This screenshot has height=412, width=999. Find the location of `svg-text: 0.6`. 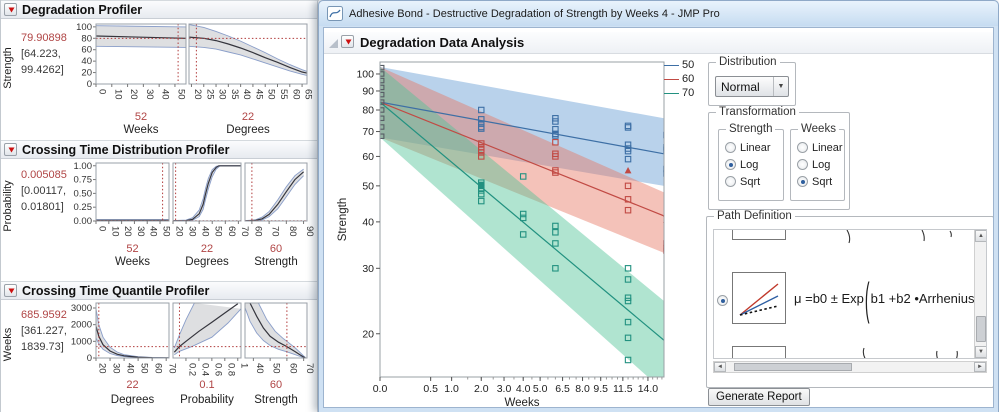

svg-text: 0.6 is located at coordinates (217, 369).